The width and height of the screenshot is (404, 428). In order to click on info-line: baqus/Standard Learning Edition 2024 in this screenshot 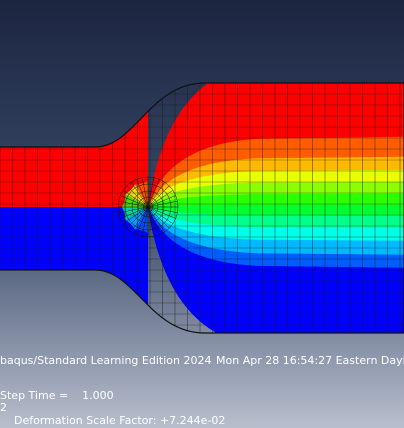, I will do `click(106, 360)`.